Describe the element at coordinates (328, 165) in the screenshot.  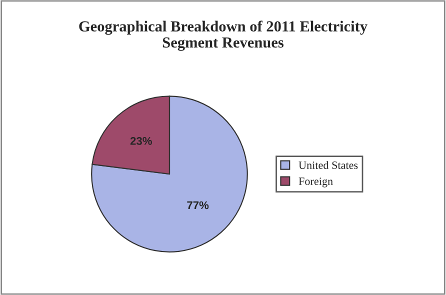
I see `legend-label: United States` at that location.